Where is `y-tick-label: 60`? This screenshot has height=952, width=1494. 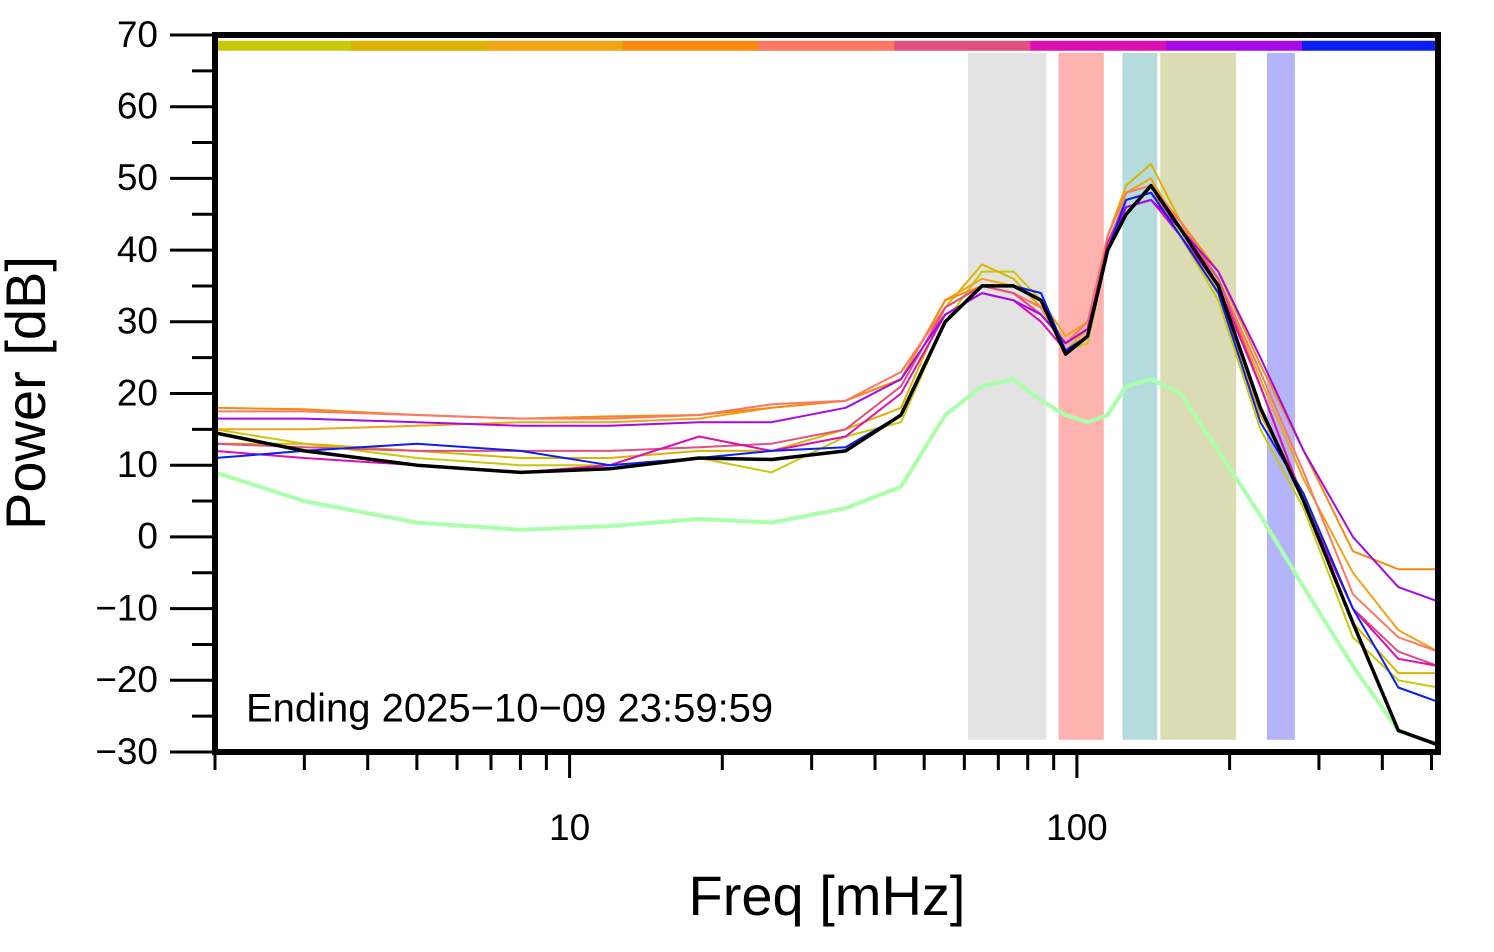
y-tick-label: 60 is located at coordinates (137, 105).